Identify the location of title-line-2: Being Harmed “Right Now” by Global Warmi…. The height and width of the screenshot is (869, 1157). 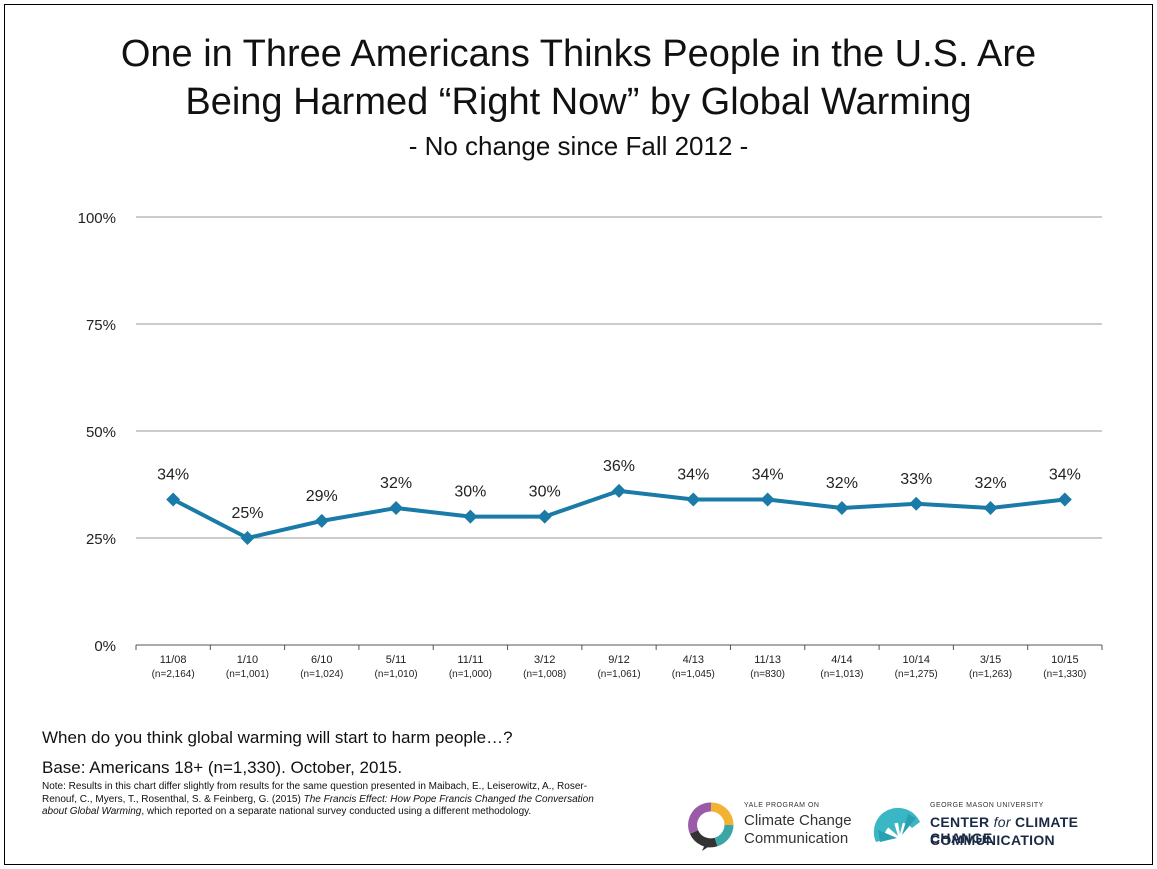
(578, 102).